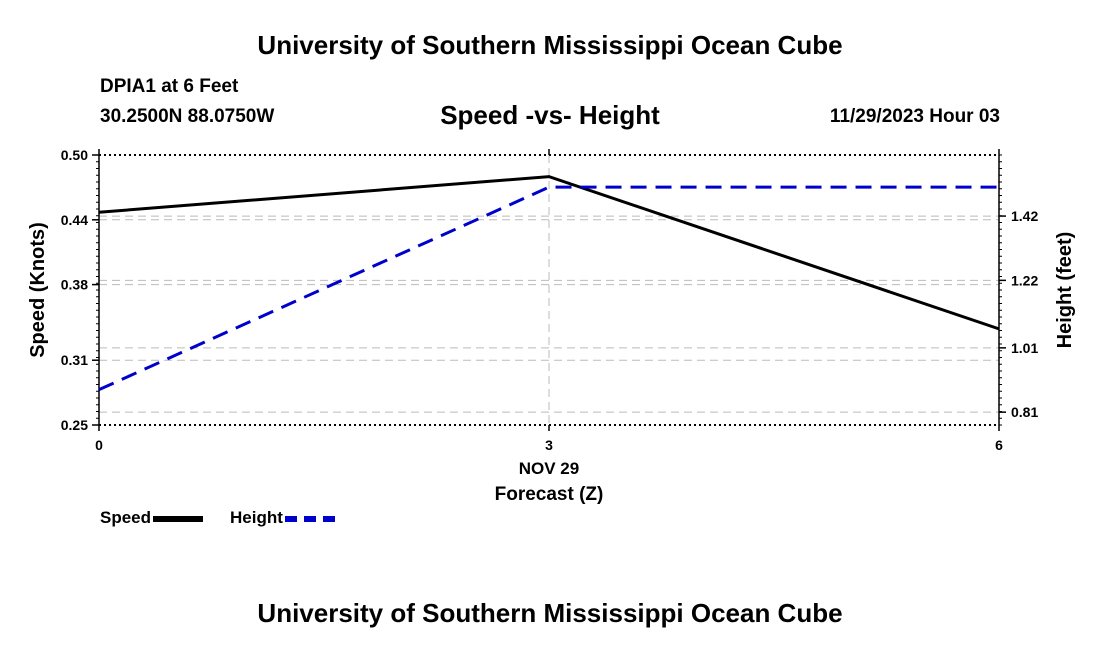 This screenshot has width=1100, height=650. Describe the element at coordinates (38, 290) in the screenshot. I see `left-axis-title: Speed (Knots)` at that location.